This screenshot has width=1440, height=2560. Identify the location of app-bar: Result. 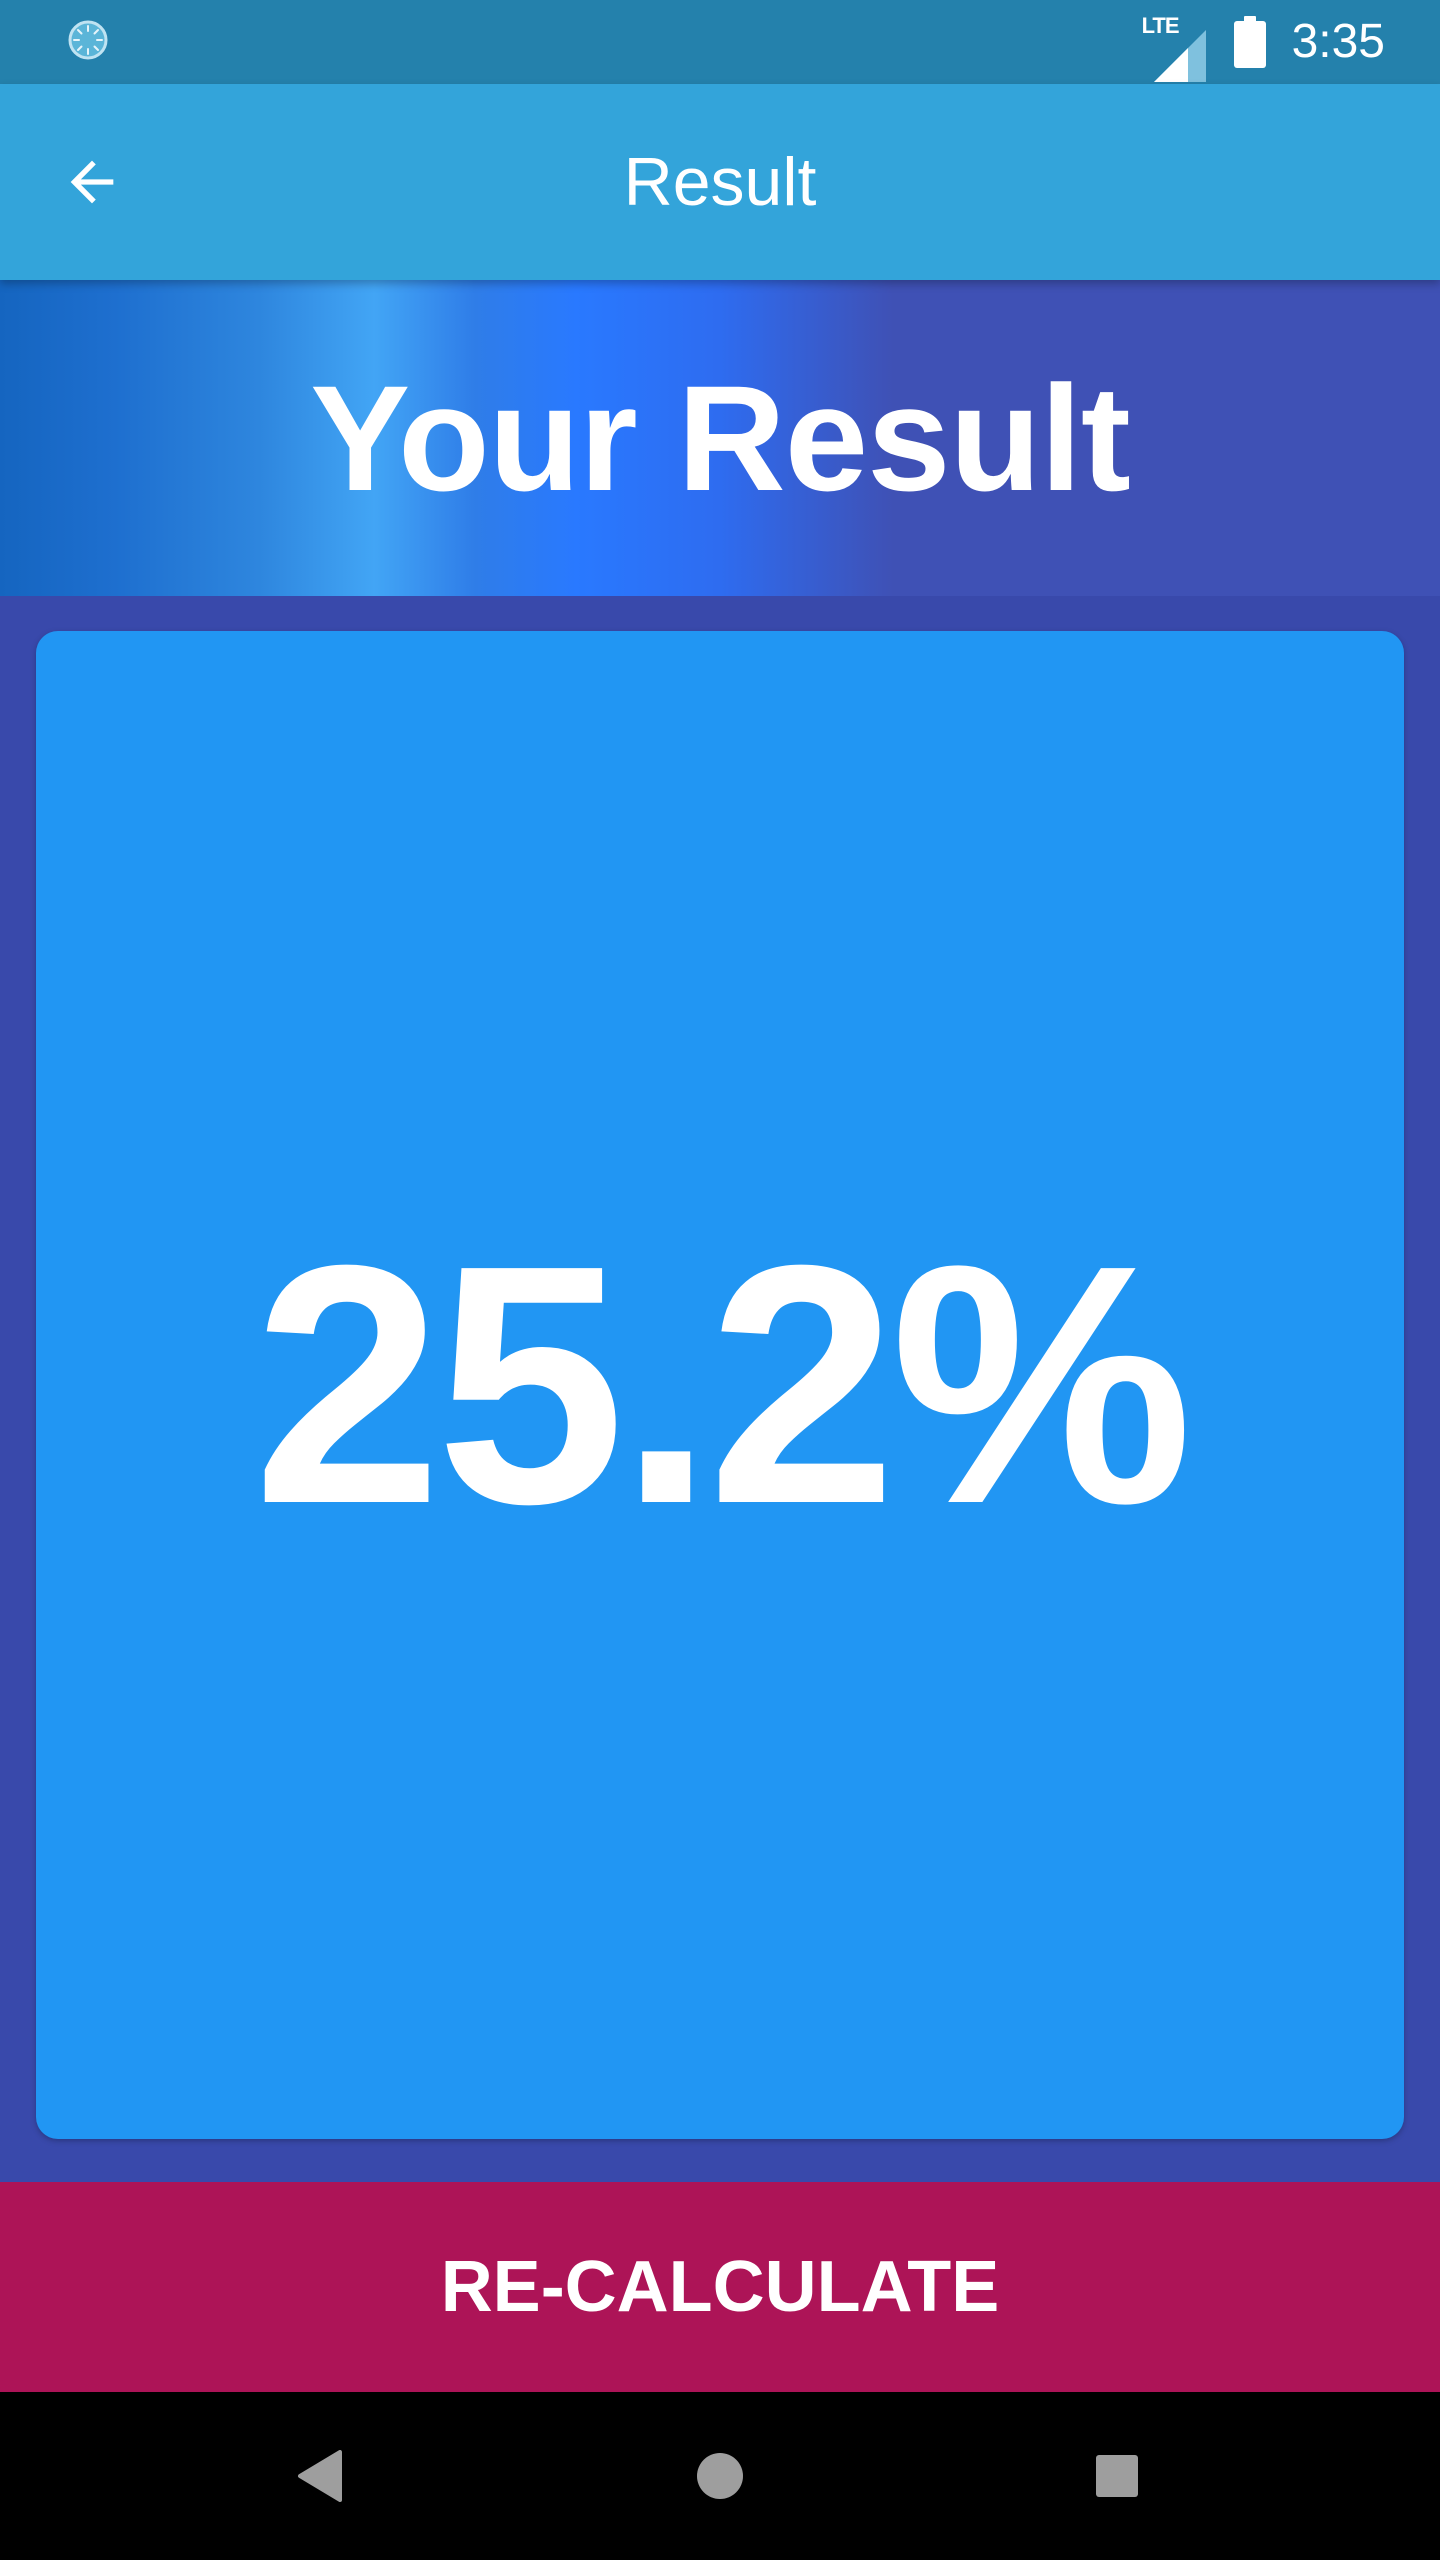
(720, 182).